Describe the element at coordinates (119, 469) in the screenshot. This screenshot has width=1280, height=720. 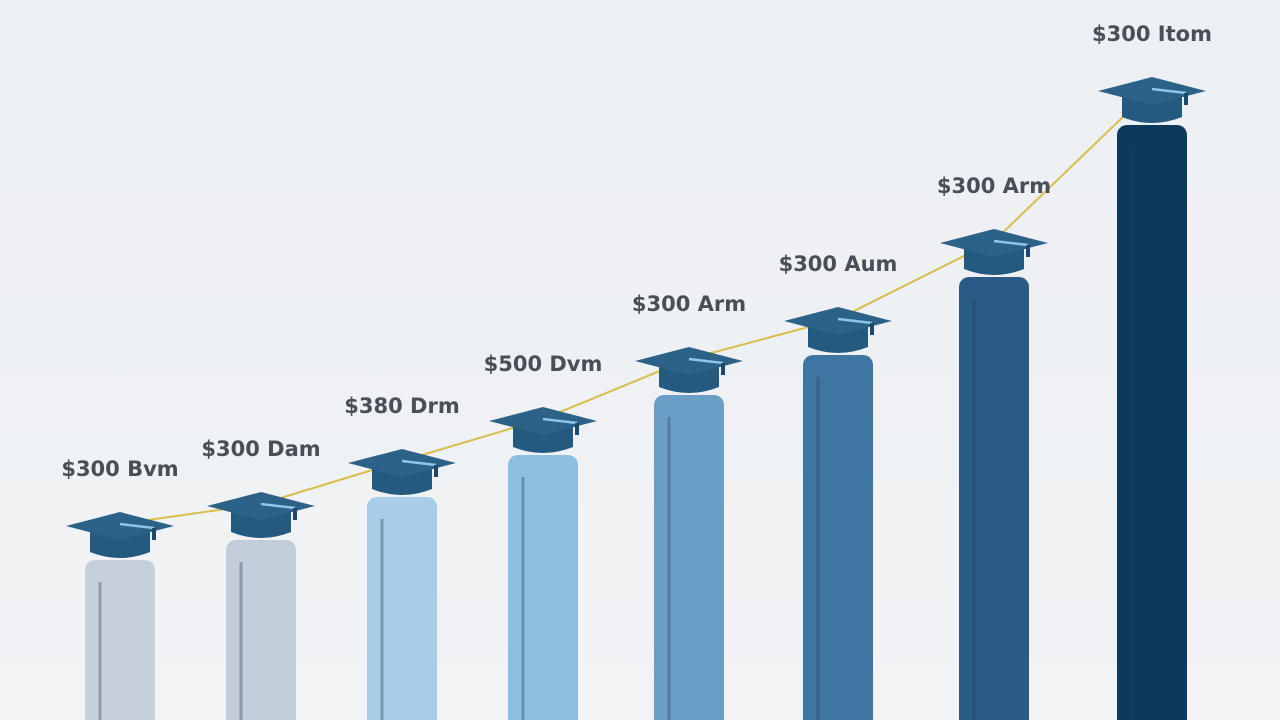
I see `value-annotation: $300 Bvm` at that location.